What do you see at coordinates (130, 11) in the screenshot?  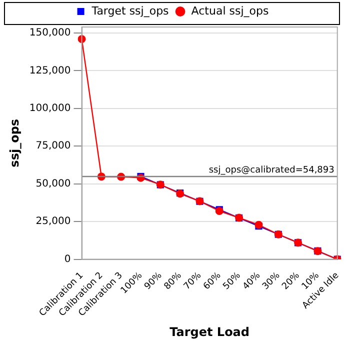 I see `legend-label: Target ssj_ops` at bounding box center [130, 11].